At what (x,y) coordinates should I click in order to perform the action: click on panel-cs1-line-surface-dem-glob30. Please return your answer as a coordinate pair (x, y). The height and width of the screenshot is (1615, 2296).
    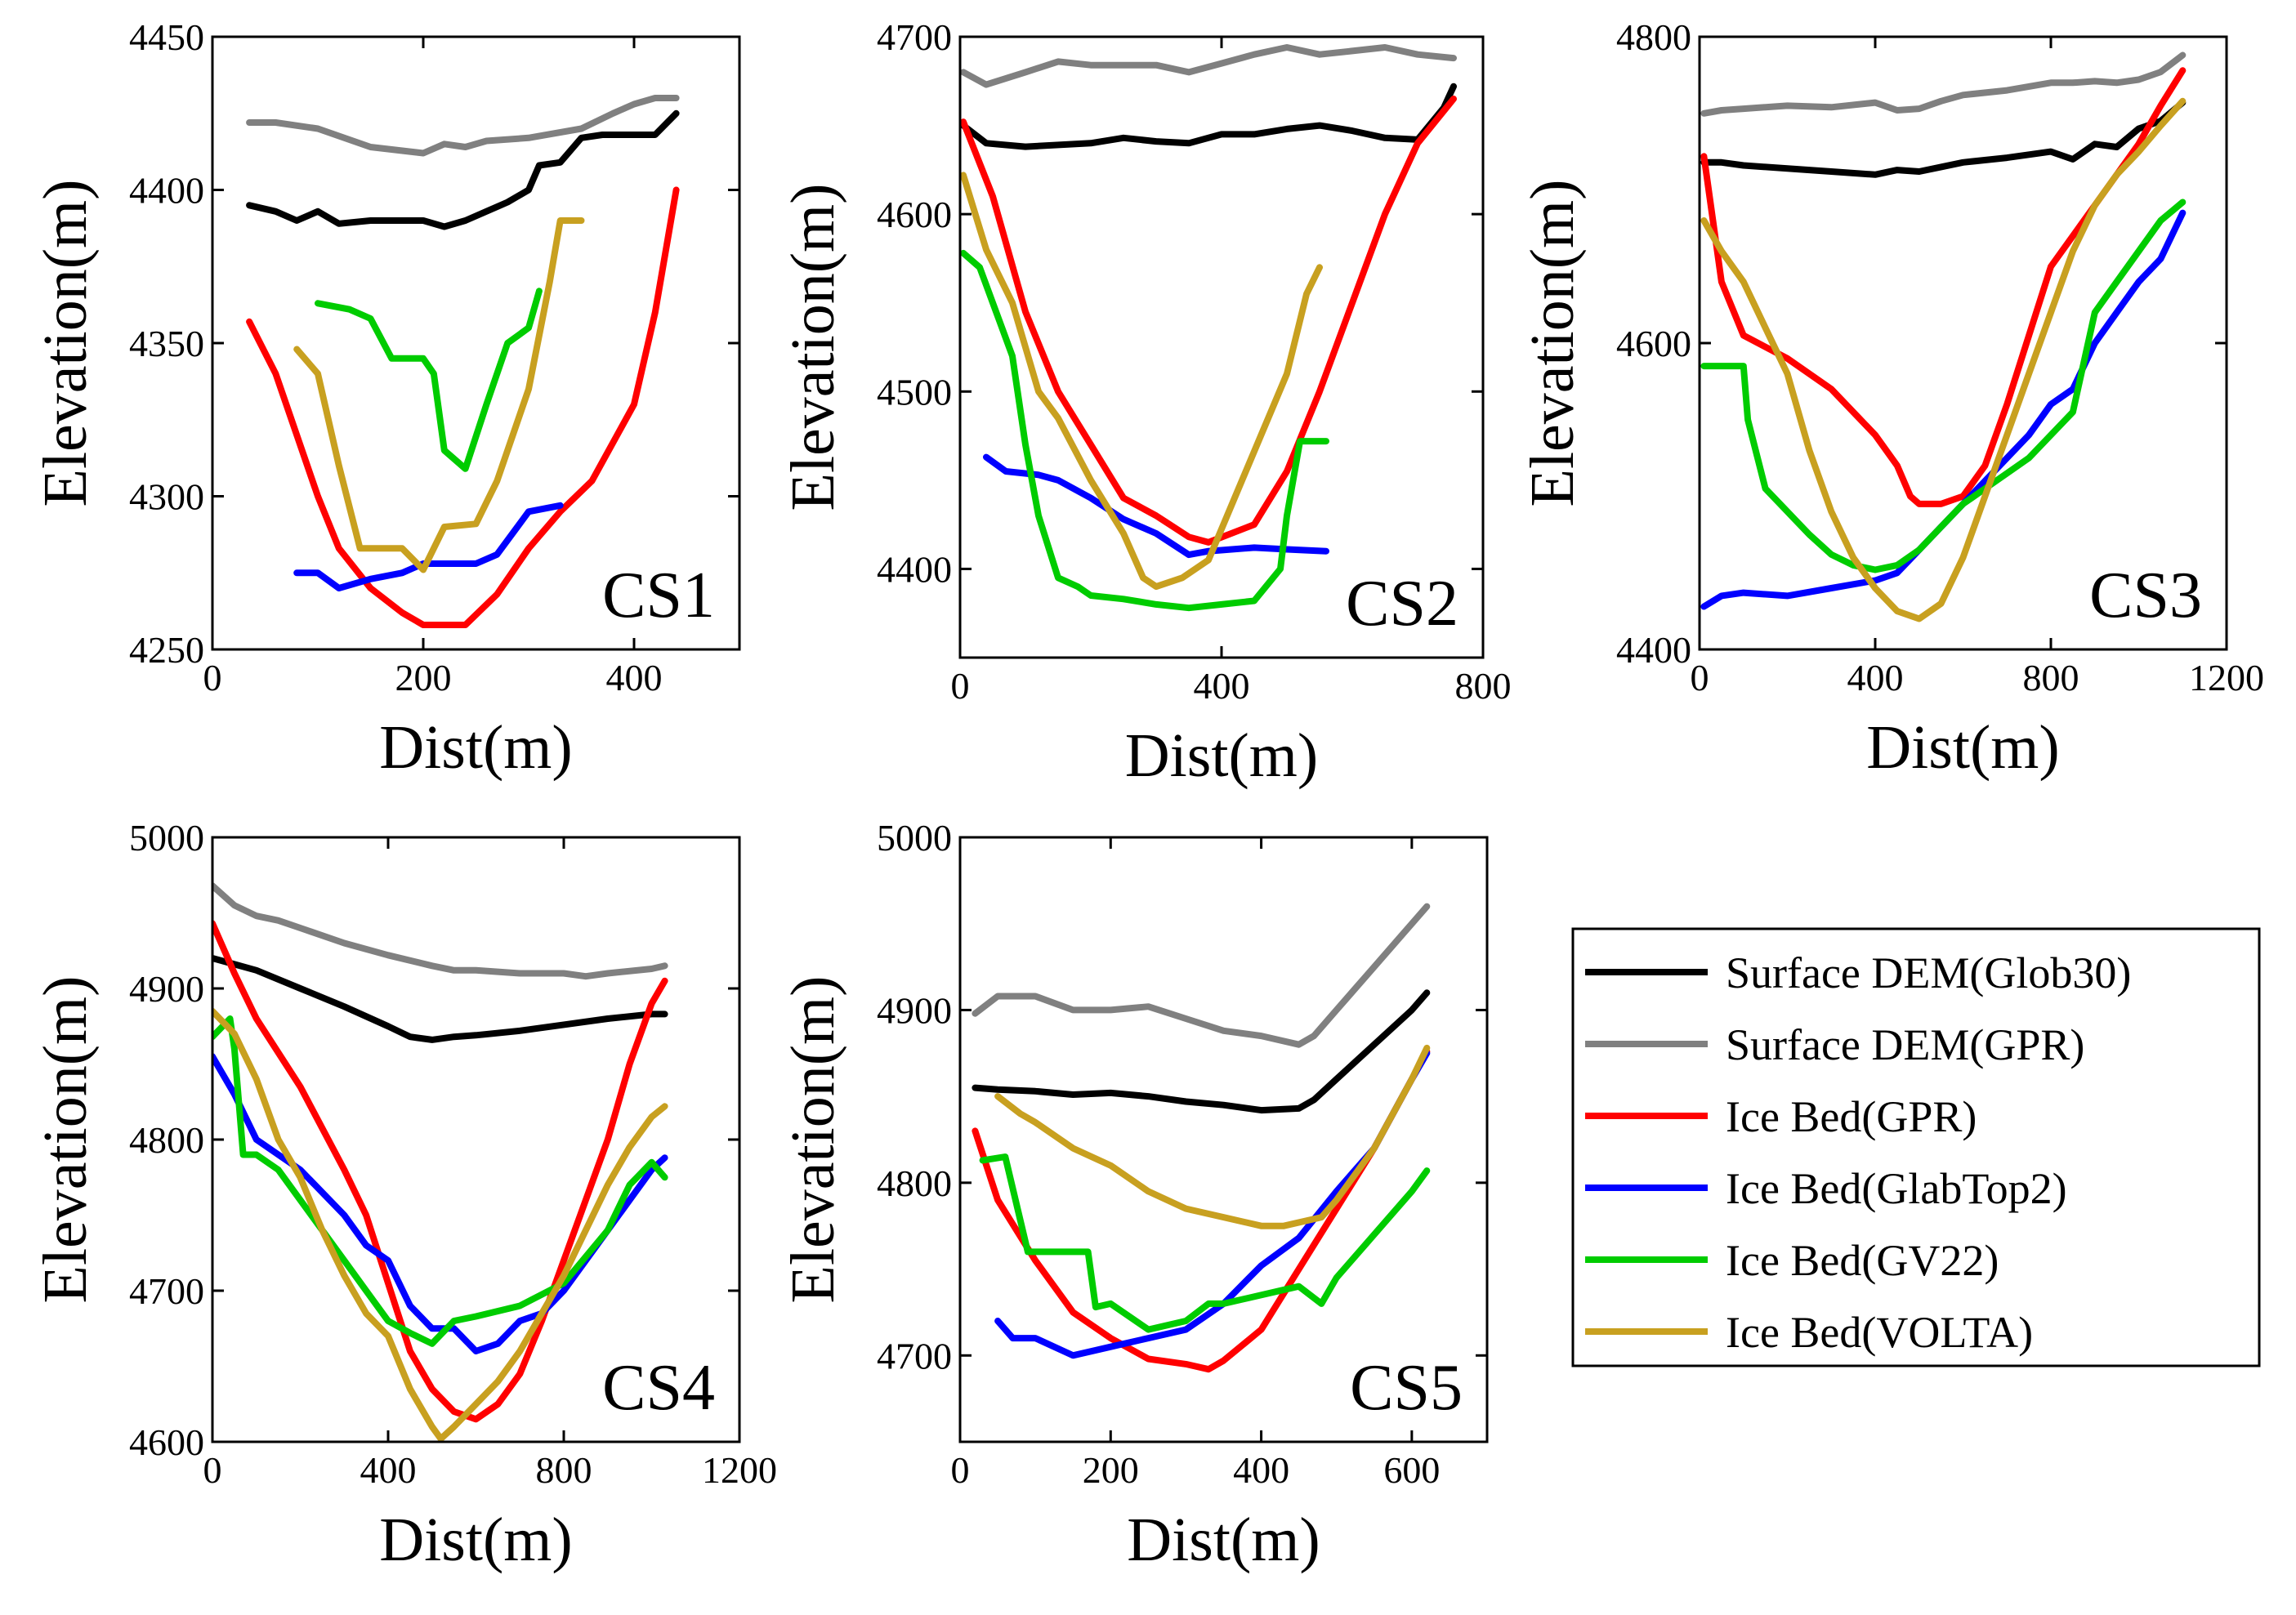
    Looking at the image, I should click on (463, 169).